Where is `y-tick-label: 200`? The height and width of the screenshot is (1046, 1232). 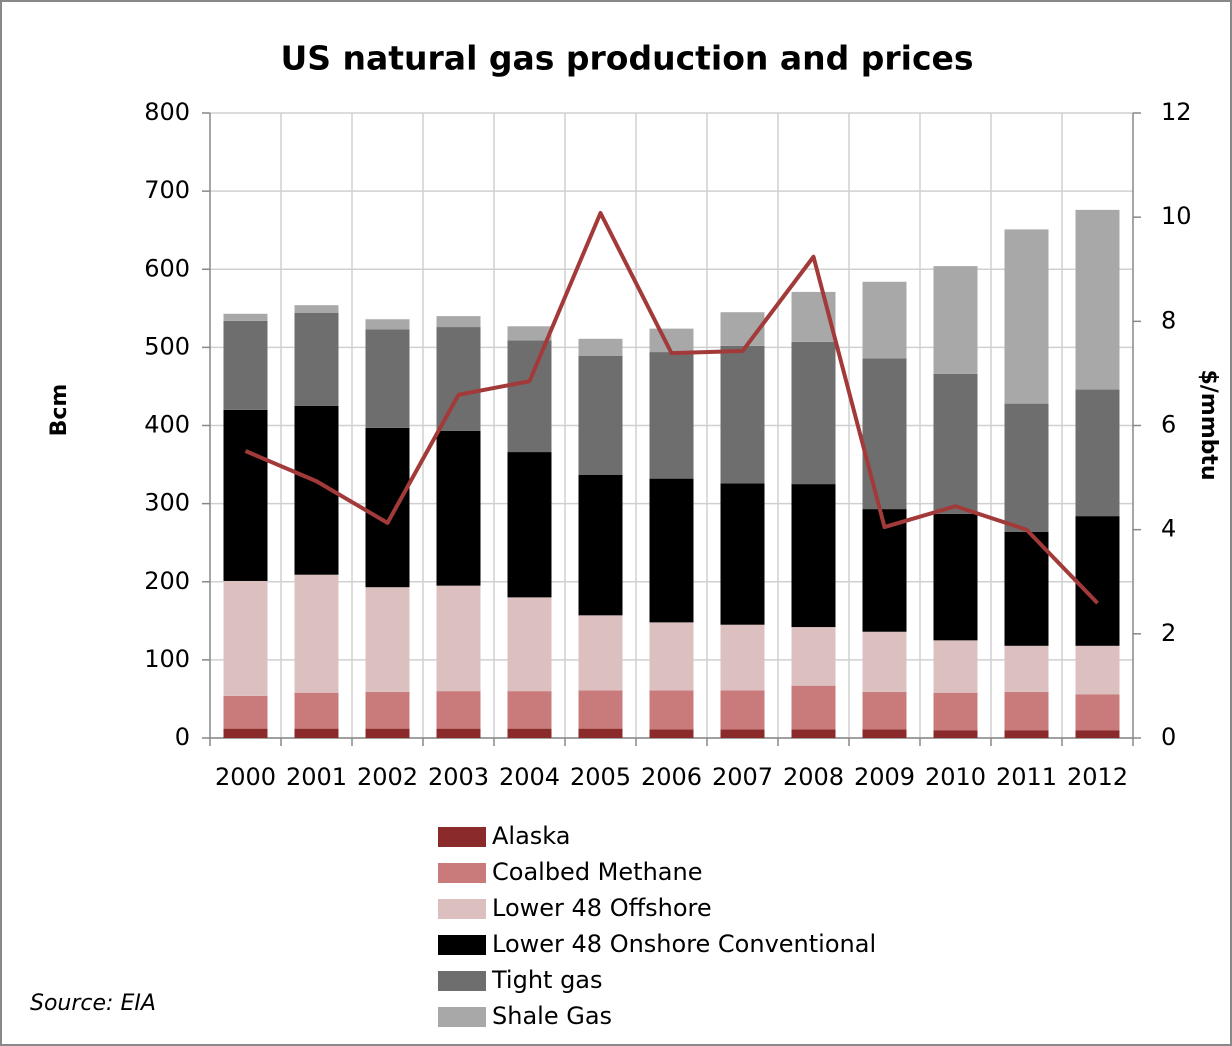 y-tick-label: 200 is located at coordinates (167, 581).